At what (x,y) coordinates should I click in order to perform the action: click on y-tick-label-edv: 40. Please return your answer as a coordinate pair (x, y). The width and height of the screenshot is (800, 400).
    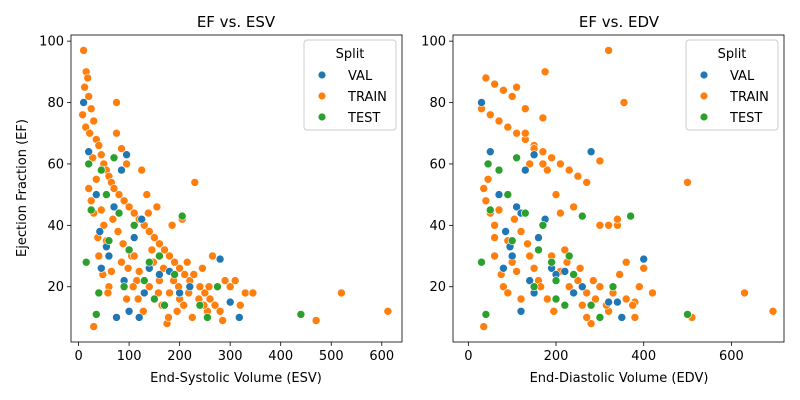
    Looking at the image, I should click on (437, 226).